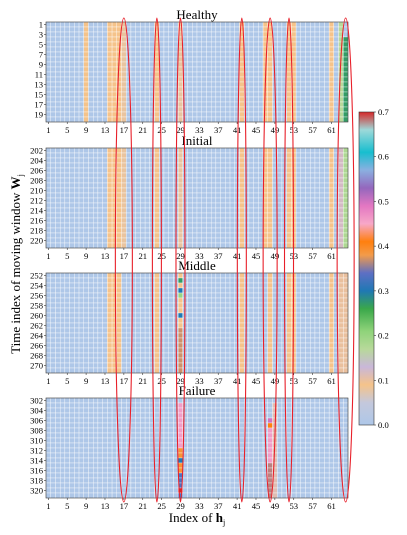 This screenshot has width=407, height=535. I want to click on y-tick-label: 256, so click(37, 296).